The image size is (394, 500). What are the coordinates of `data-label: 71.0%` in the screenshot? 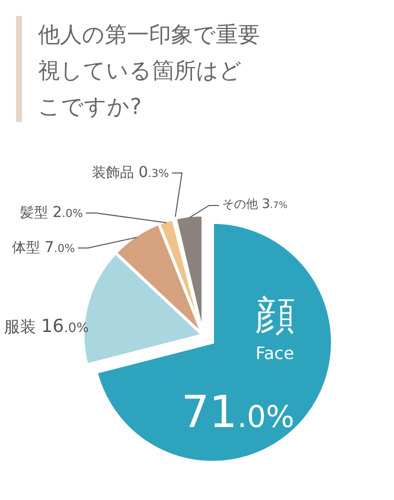 It's located at (237, 412).